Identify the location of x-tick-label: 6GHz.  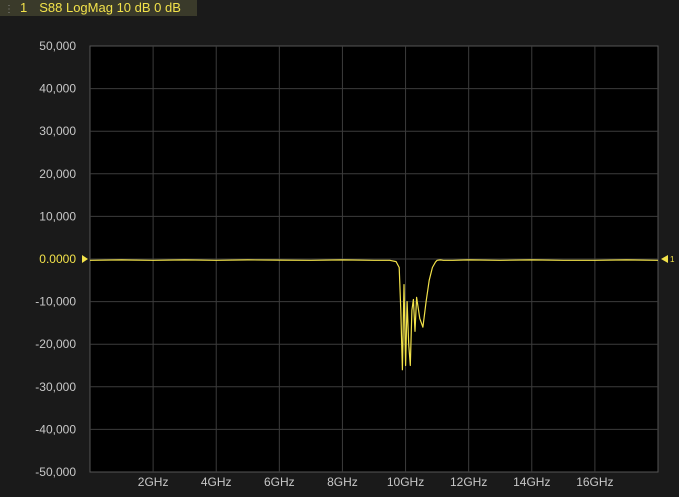
(279, 482).